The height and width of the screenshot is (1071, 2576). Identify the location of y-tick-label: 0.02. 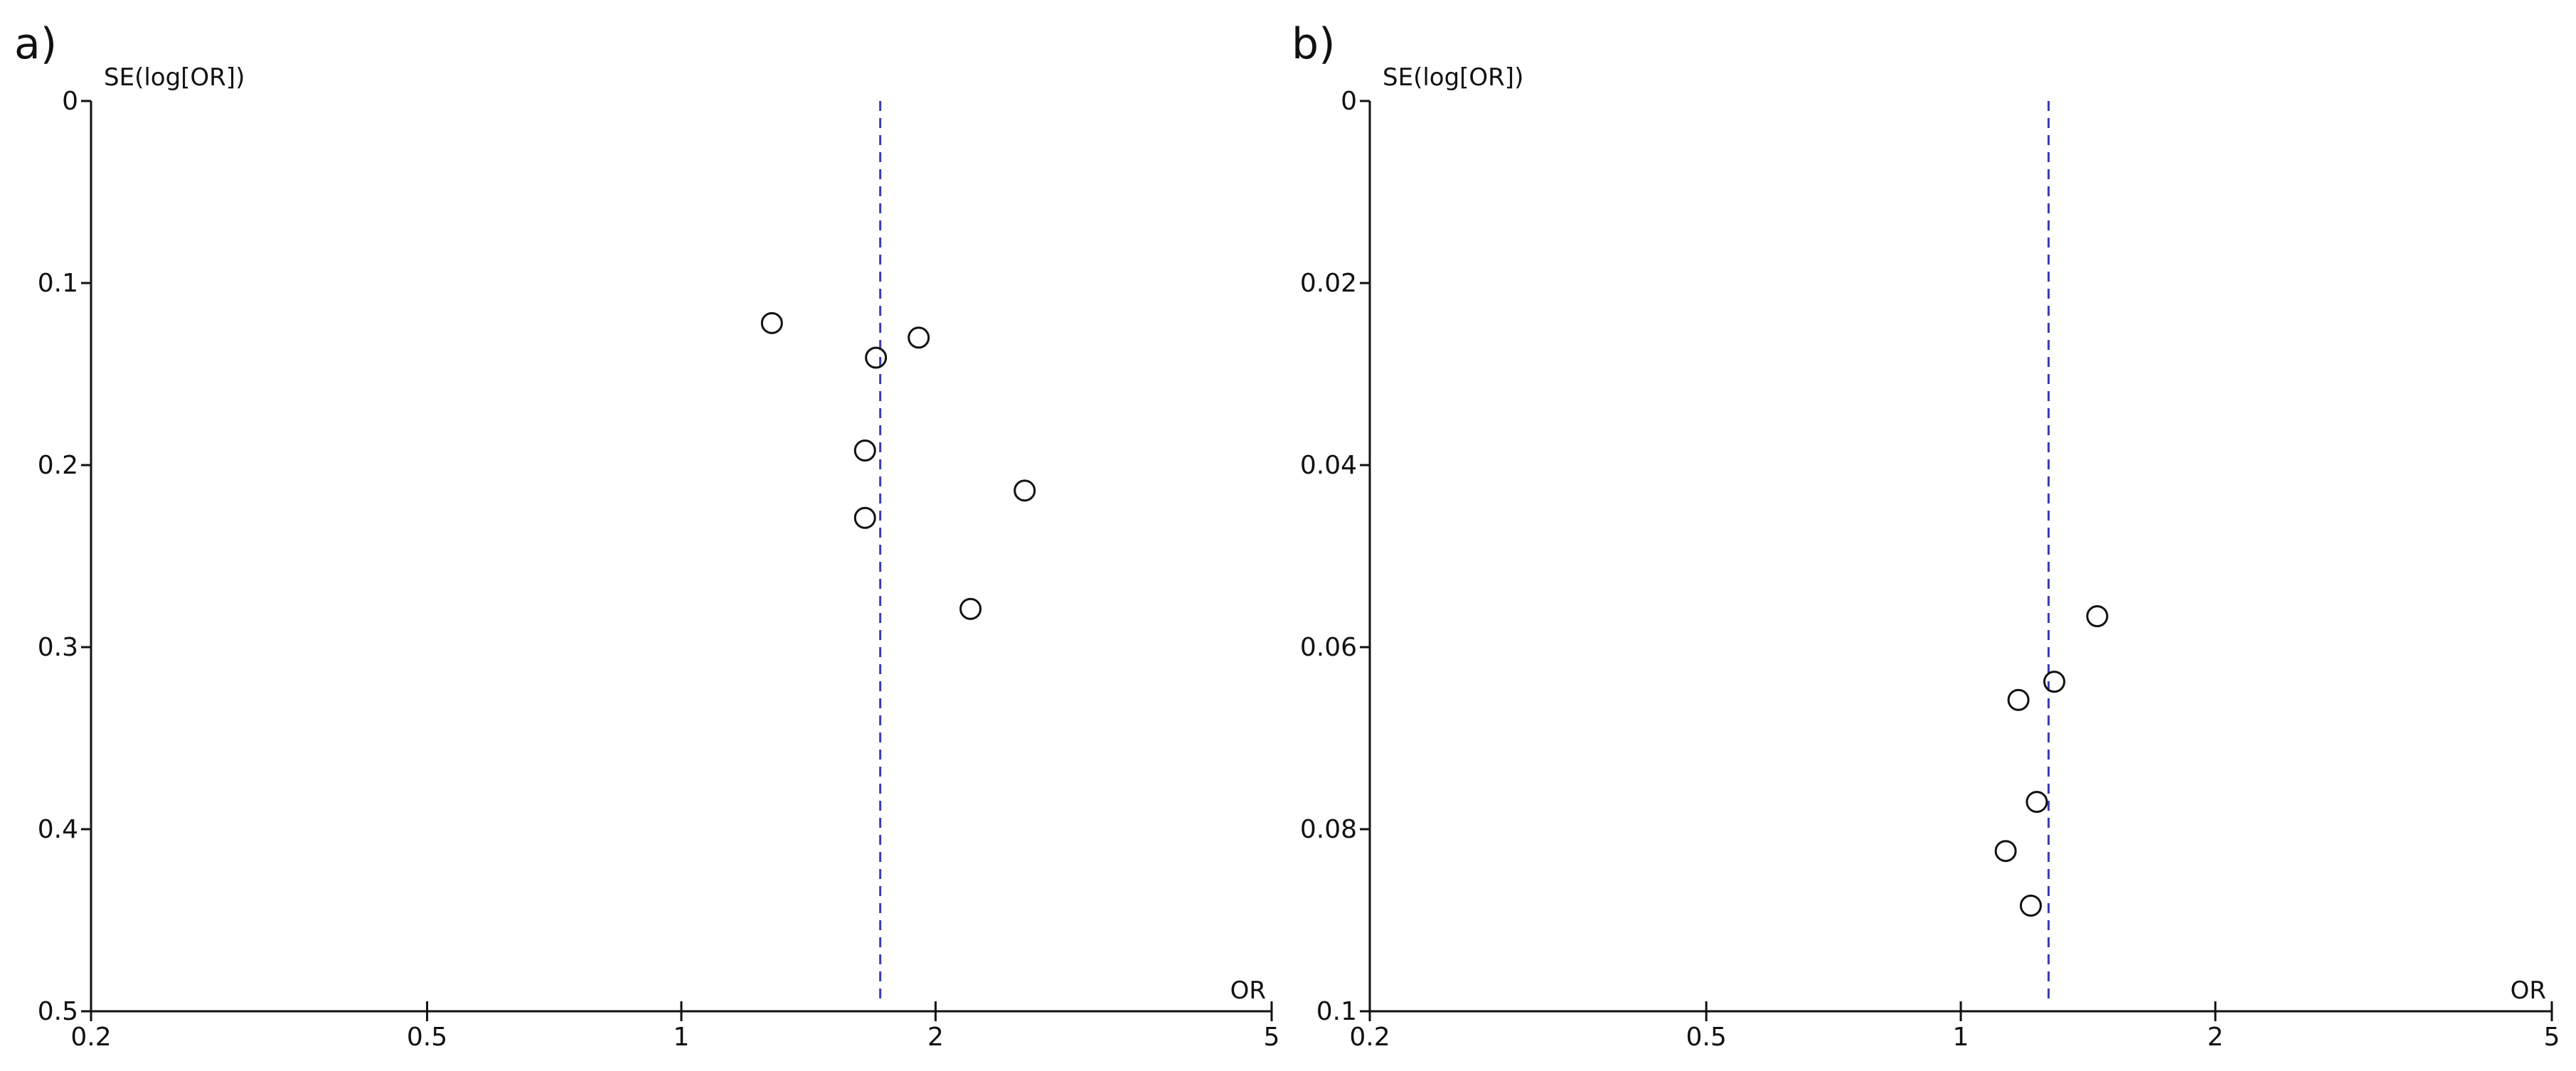
(1328, 283).